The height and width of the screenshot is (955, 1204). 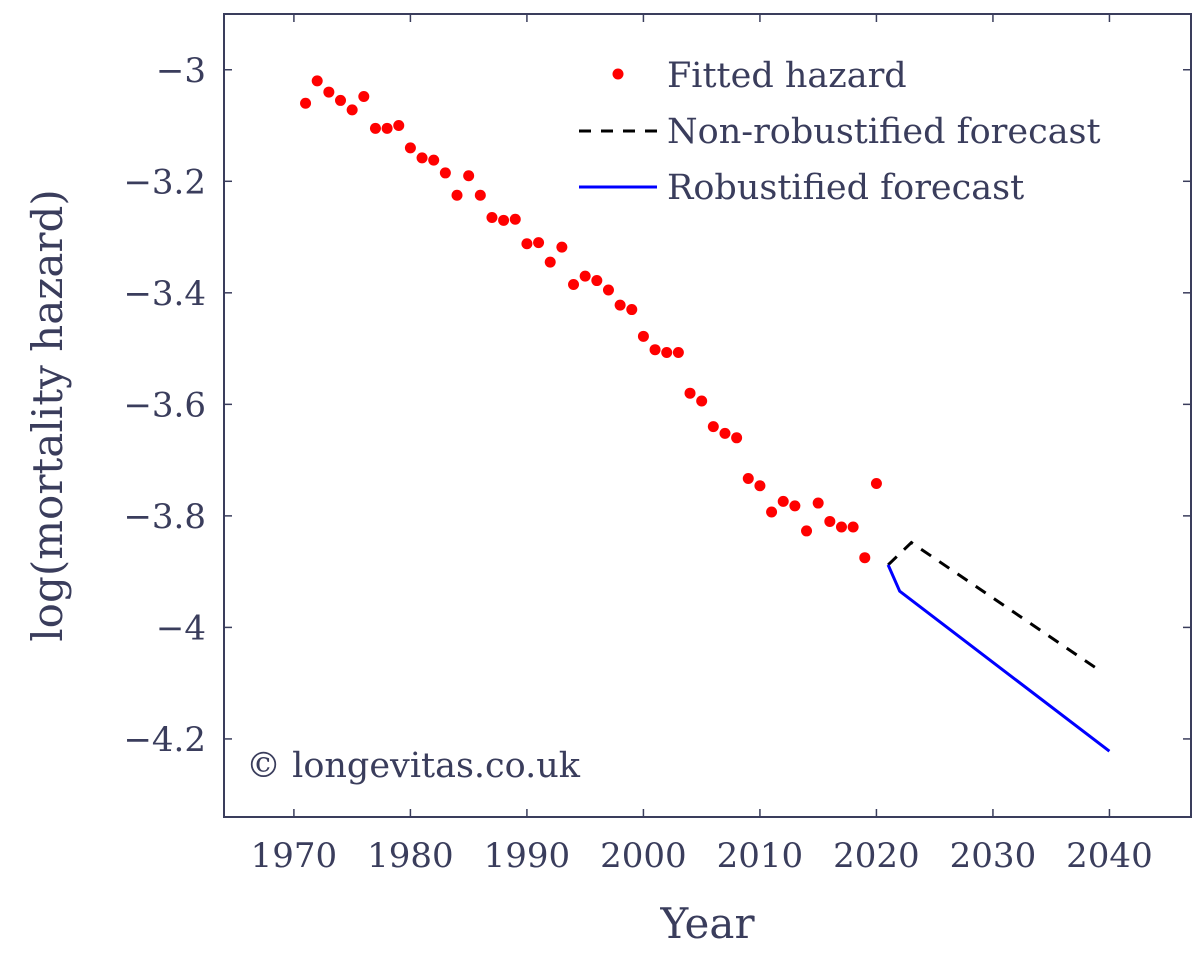 I want to click on y-tick-label: −3.6, so click(x=164, y=405).